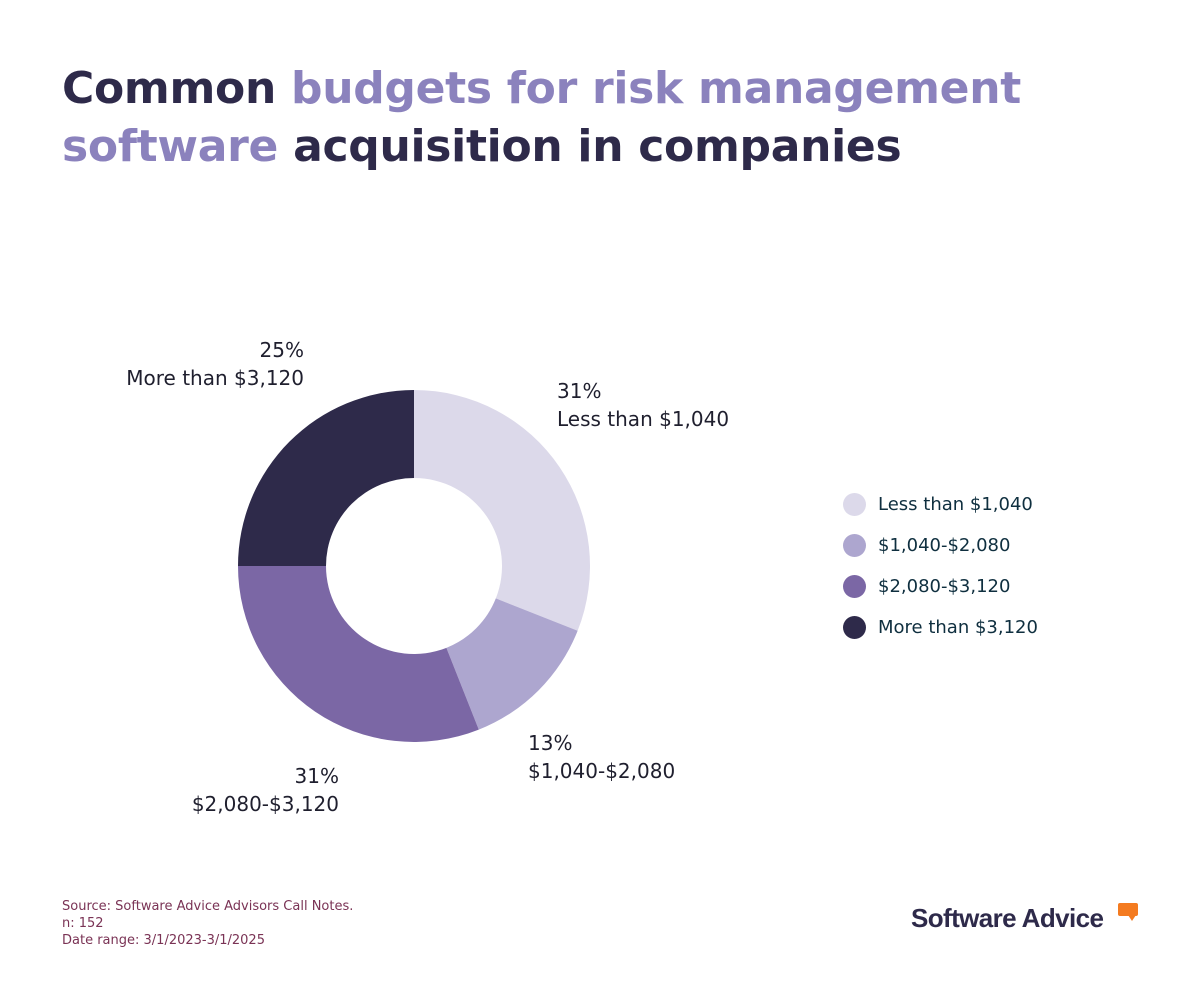 Image resolution: width=1200 pixels, height=1000 pixels. I want to click on sample-size: n: 152, so click(83, 923).